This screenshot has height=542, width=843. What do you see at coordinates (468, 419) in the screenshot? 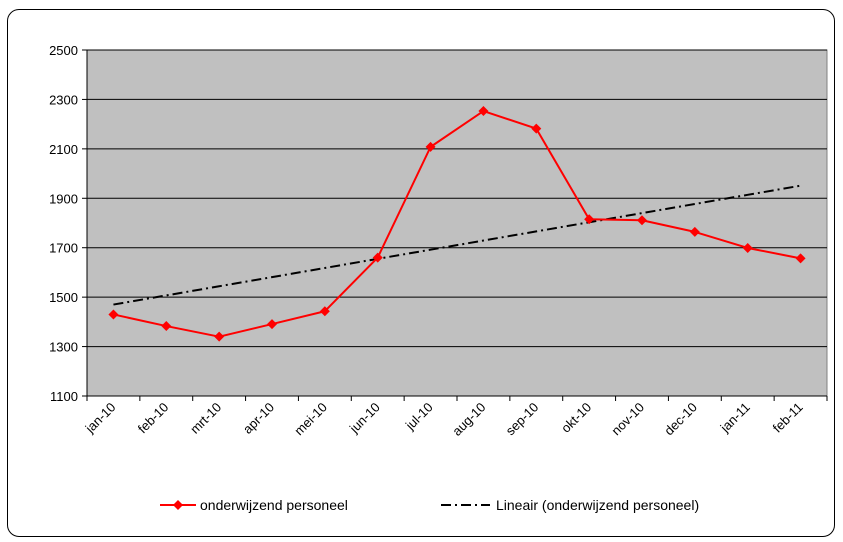
I see `x-tick-label: aug-10` at bounding box center [468, 419].